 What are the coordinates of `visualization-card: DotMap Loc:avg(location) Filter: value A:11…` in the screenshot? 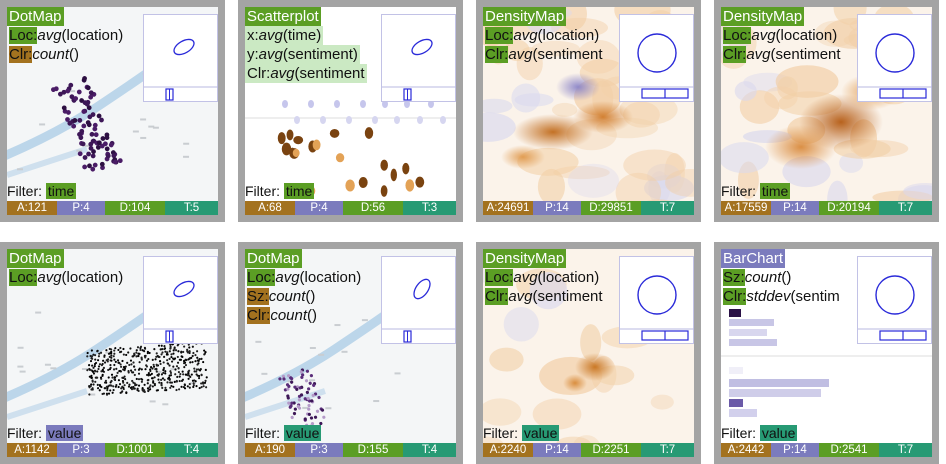 It's located at (112, 353).